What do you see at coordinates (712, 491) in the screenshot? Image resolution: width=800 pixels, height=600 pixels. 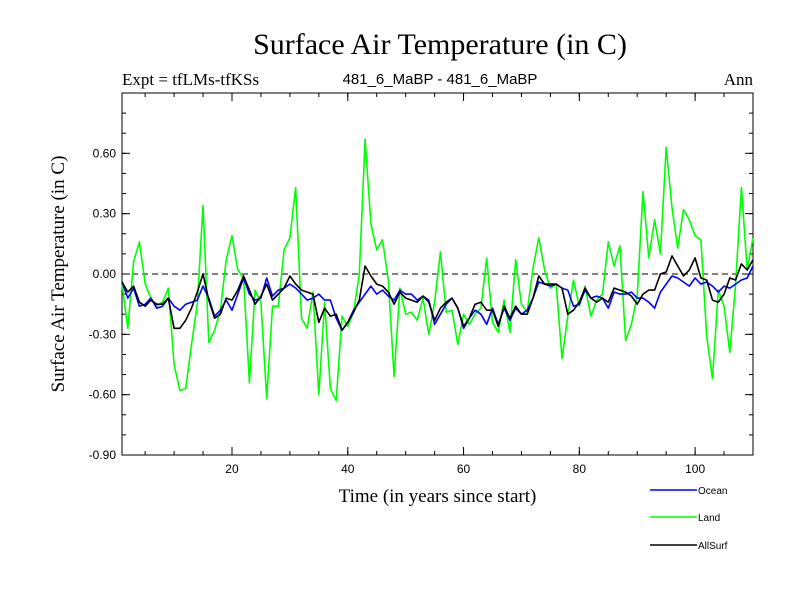 I see `legend-label-ocean: Ocean` at bounding box center [712, 491].